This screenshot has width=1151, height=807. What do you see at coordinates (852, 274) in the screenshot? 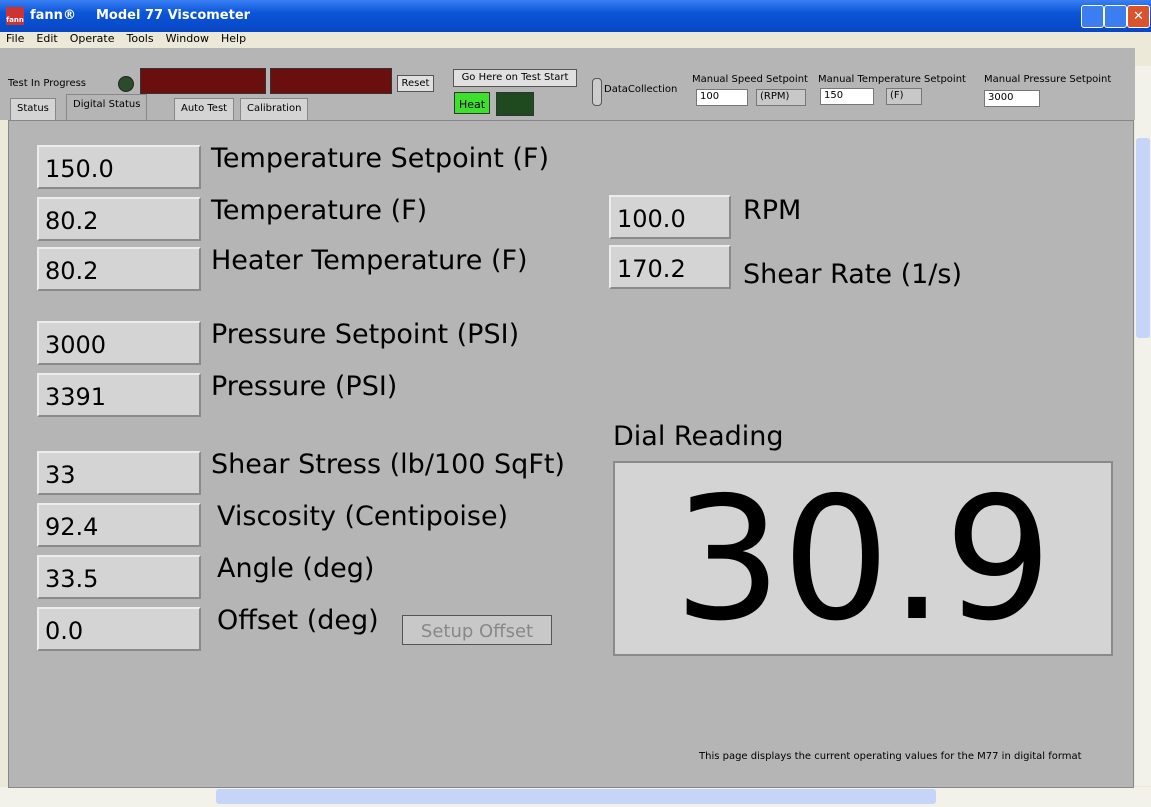
I see `field-label: Shear Rate (1/s)` at bounding box center [852, 274].